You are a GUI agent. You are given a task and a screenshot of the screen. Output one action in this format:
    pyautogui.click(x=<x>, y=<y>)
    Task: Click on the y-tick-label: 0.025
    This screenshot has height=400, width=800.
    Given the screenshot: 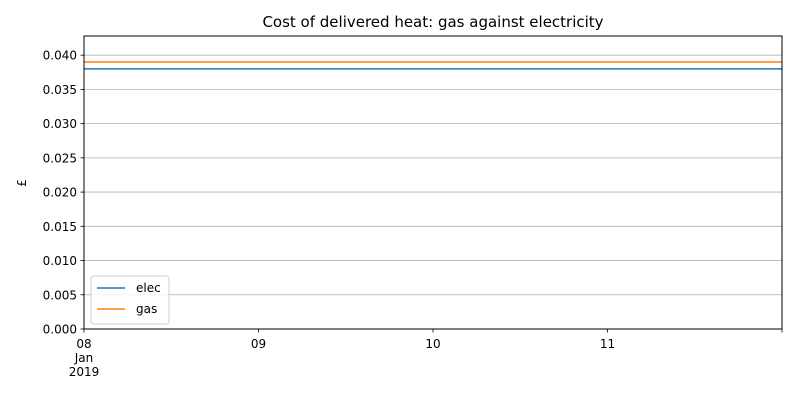 What is the action you would take?
    pyautogui.click(x=60, y=158)
    